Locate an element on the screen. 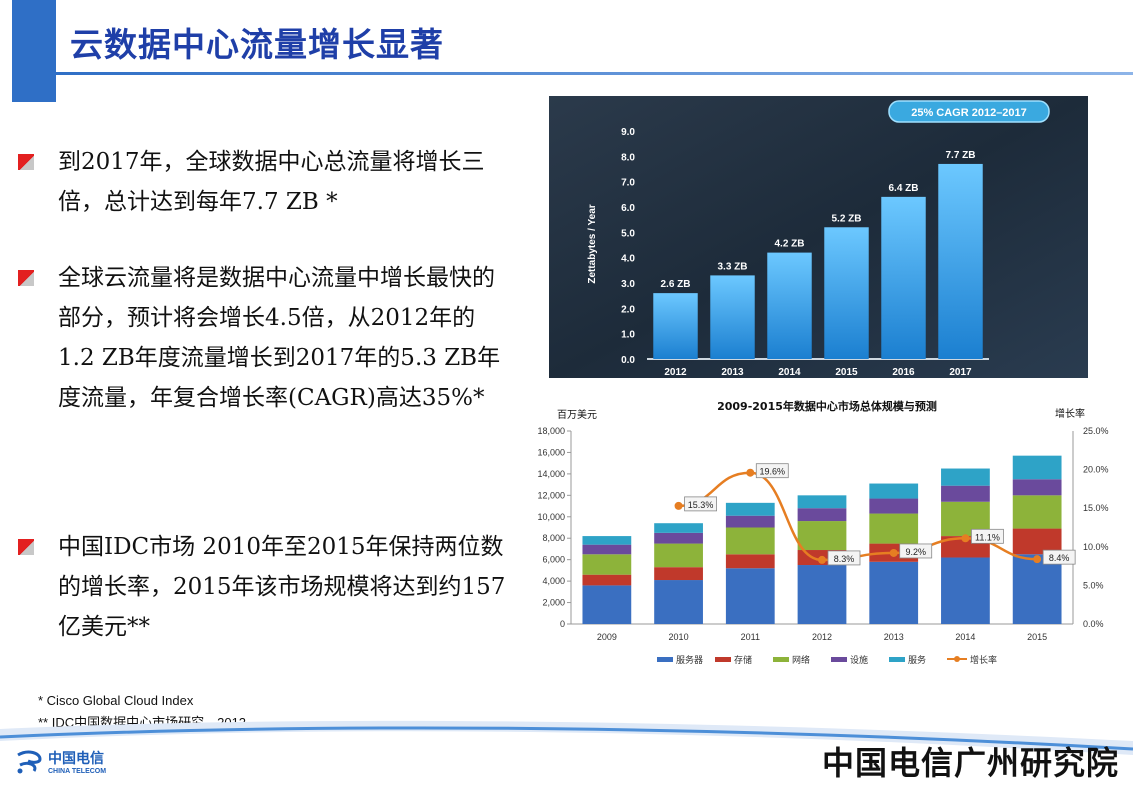 The image size is (1133, 788). chart1-data-label: 4.2 ZB is located at coordinates (789, 244).